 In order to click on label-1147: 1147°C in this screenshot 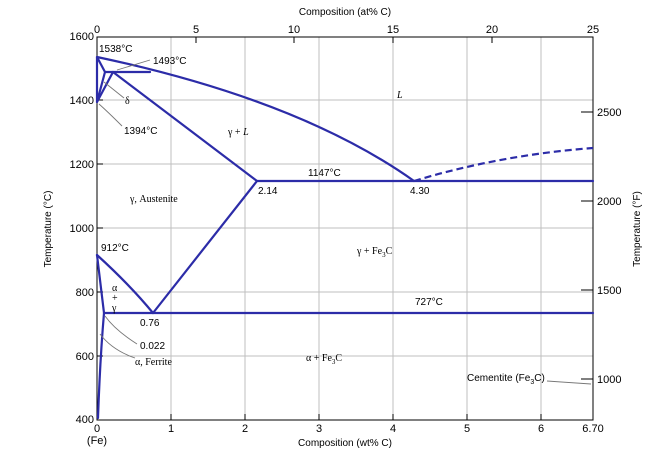, I will do `click(324, 173)`.